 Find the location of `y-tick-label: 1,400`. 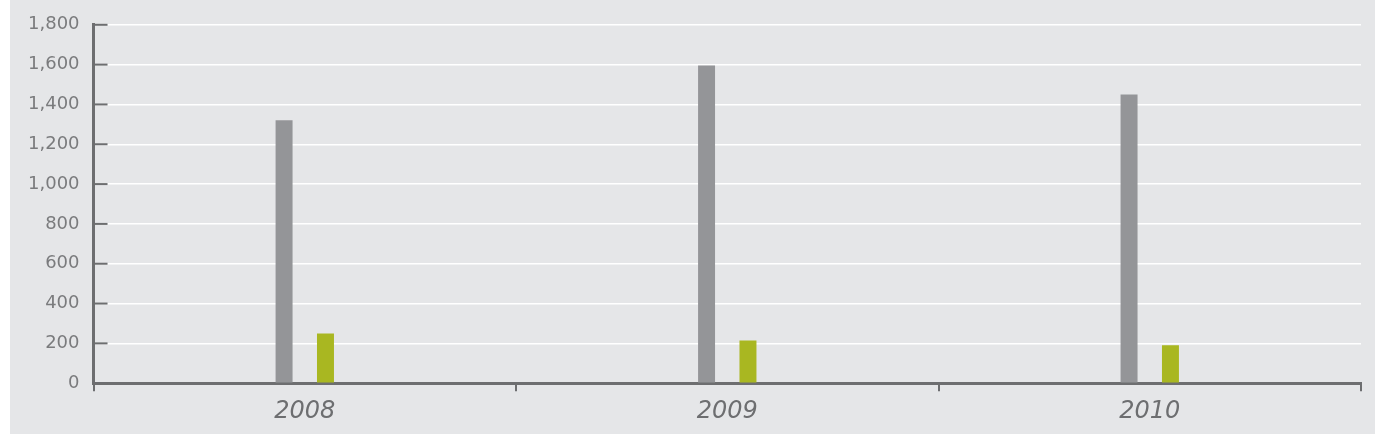

y-tick-label: 1,400 is located at coordinates (54, 103).